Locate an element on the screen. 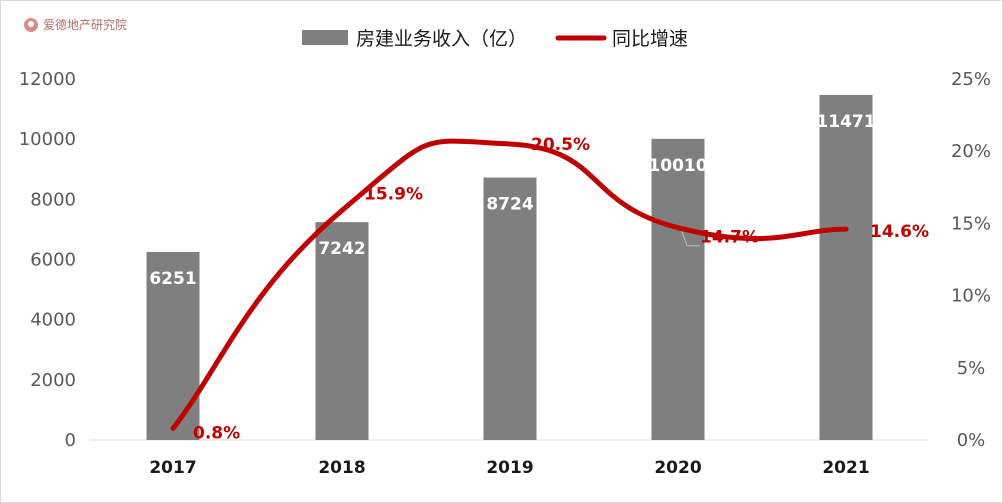 This screenshot has height=503, width=1003. x-tick-label: 2017 is located at coordinates (172, 468).